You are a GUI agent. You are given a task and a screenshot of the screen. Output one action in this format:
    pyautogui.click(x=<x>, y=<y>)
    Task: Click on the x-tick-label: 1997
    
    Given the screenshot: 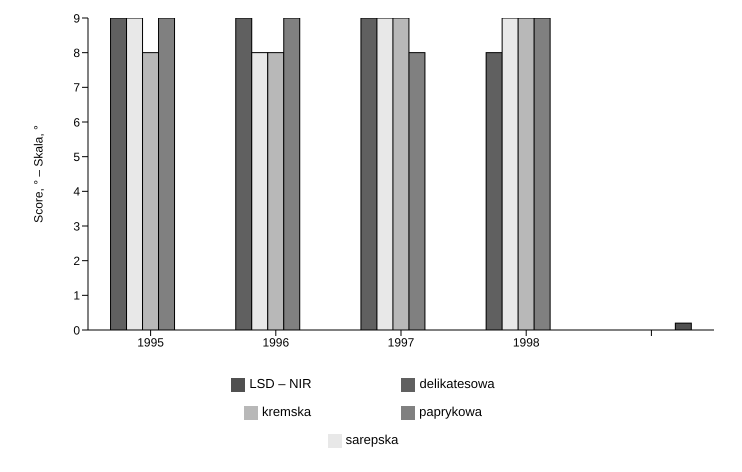 What is the action you would take?
    pyautogui.click(x=401, y=343)
    